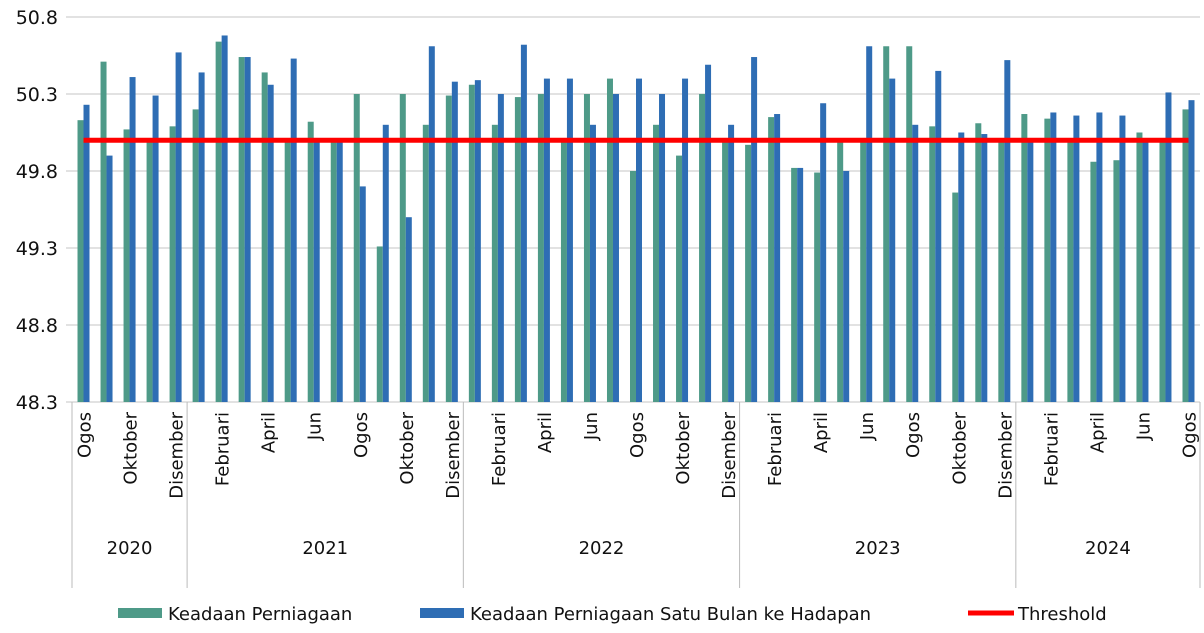  I want to click on group-label: 2021, so click(325, 548).